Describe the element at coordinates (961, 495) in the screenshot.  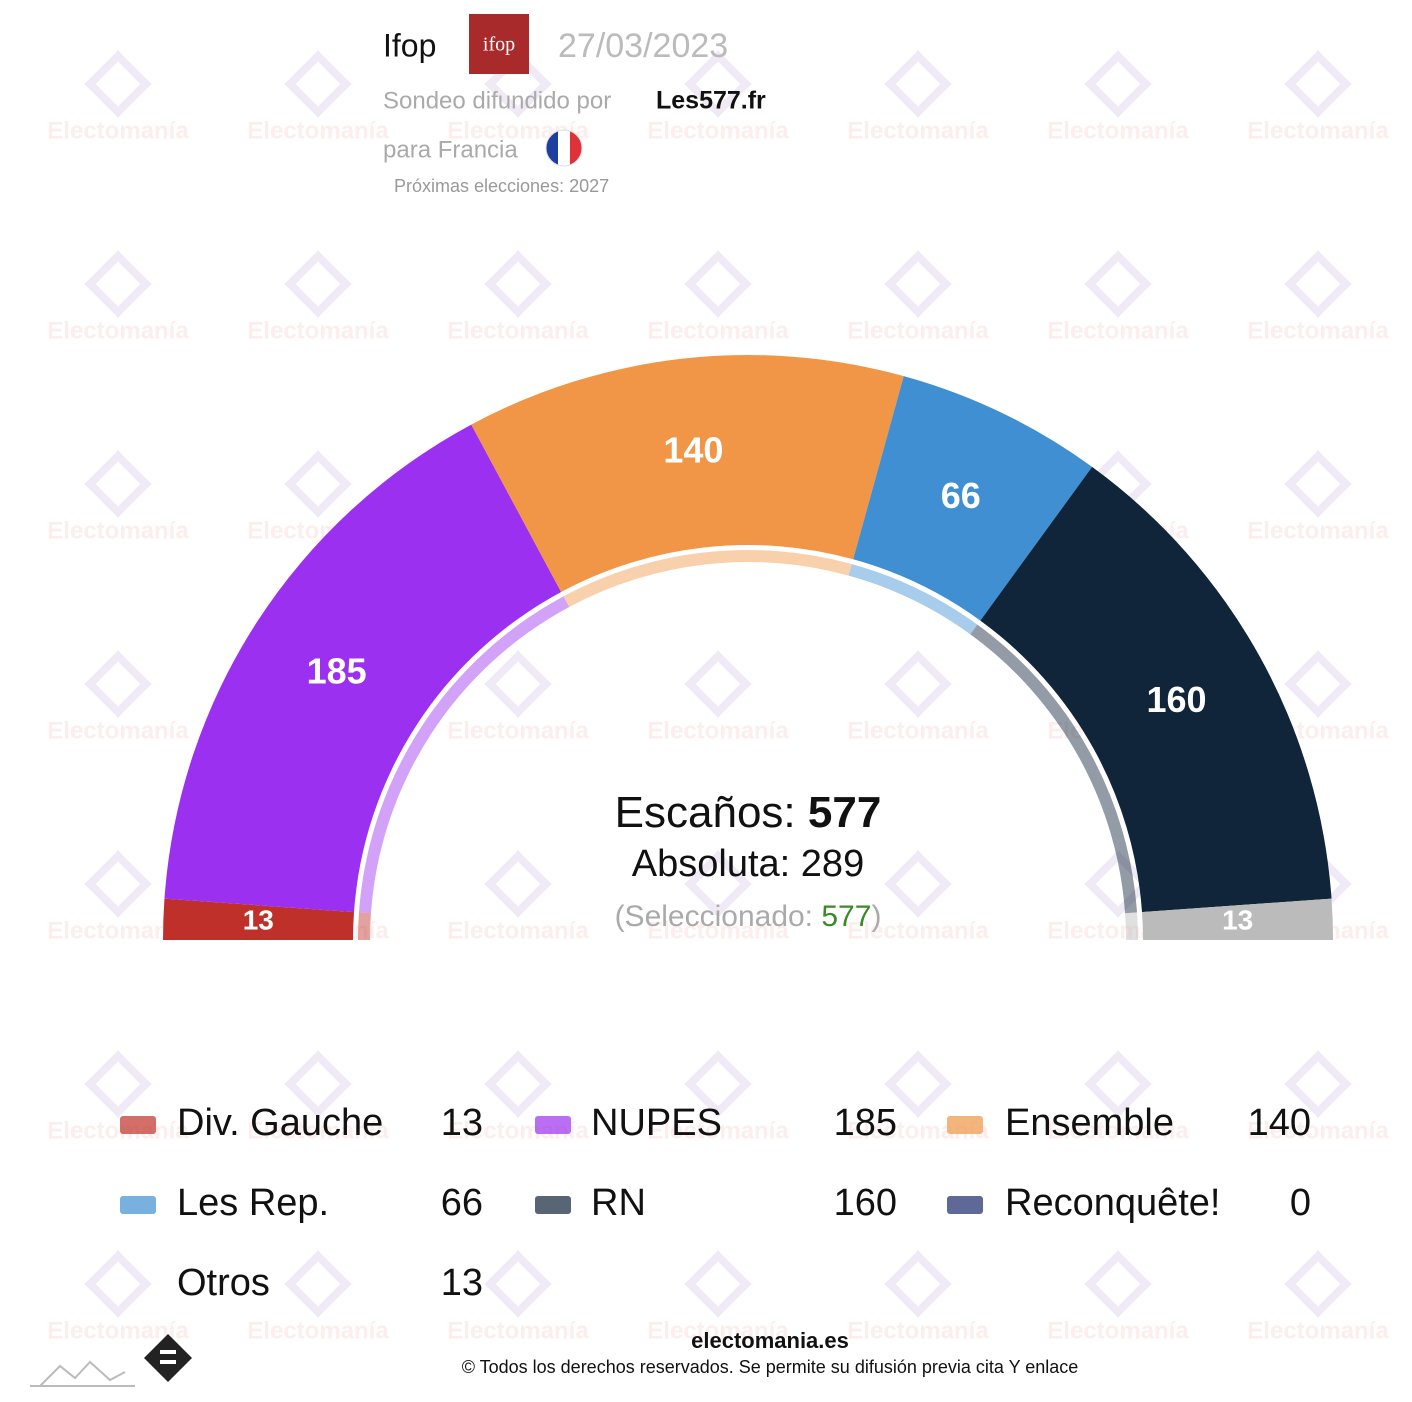
I see `segment-label: 66` at that location.